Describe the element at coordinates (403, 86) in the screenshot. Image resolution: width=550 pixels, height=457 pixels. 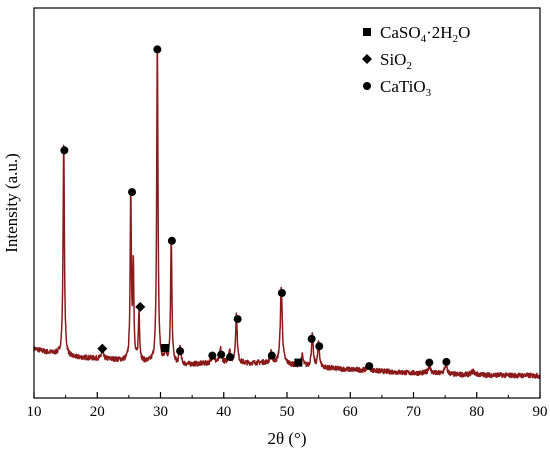
I see `legend-text-part: CaTiO` at that location.